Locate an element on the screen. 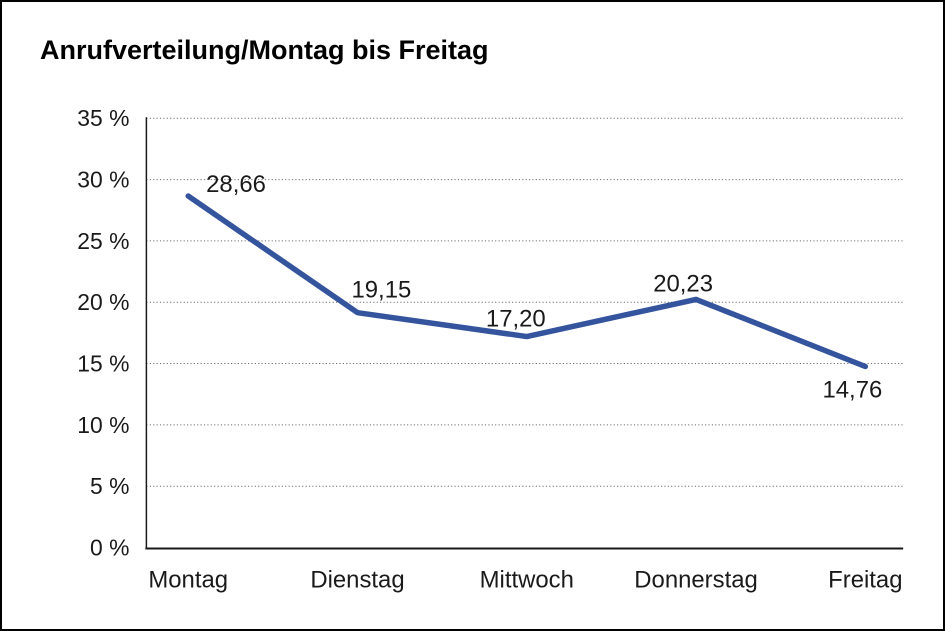  y-tick-label: 25 % is located at coordinates (103, 241).